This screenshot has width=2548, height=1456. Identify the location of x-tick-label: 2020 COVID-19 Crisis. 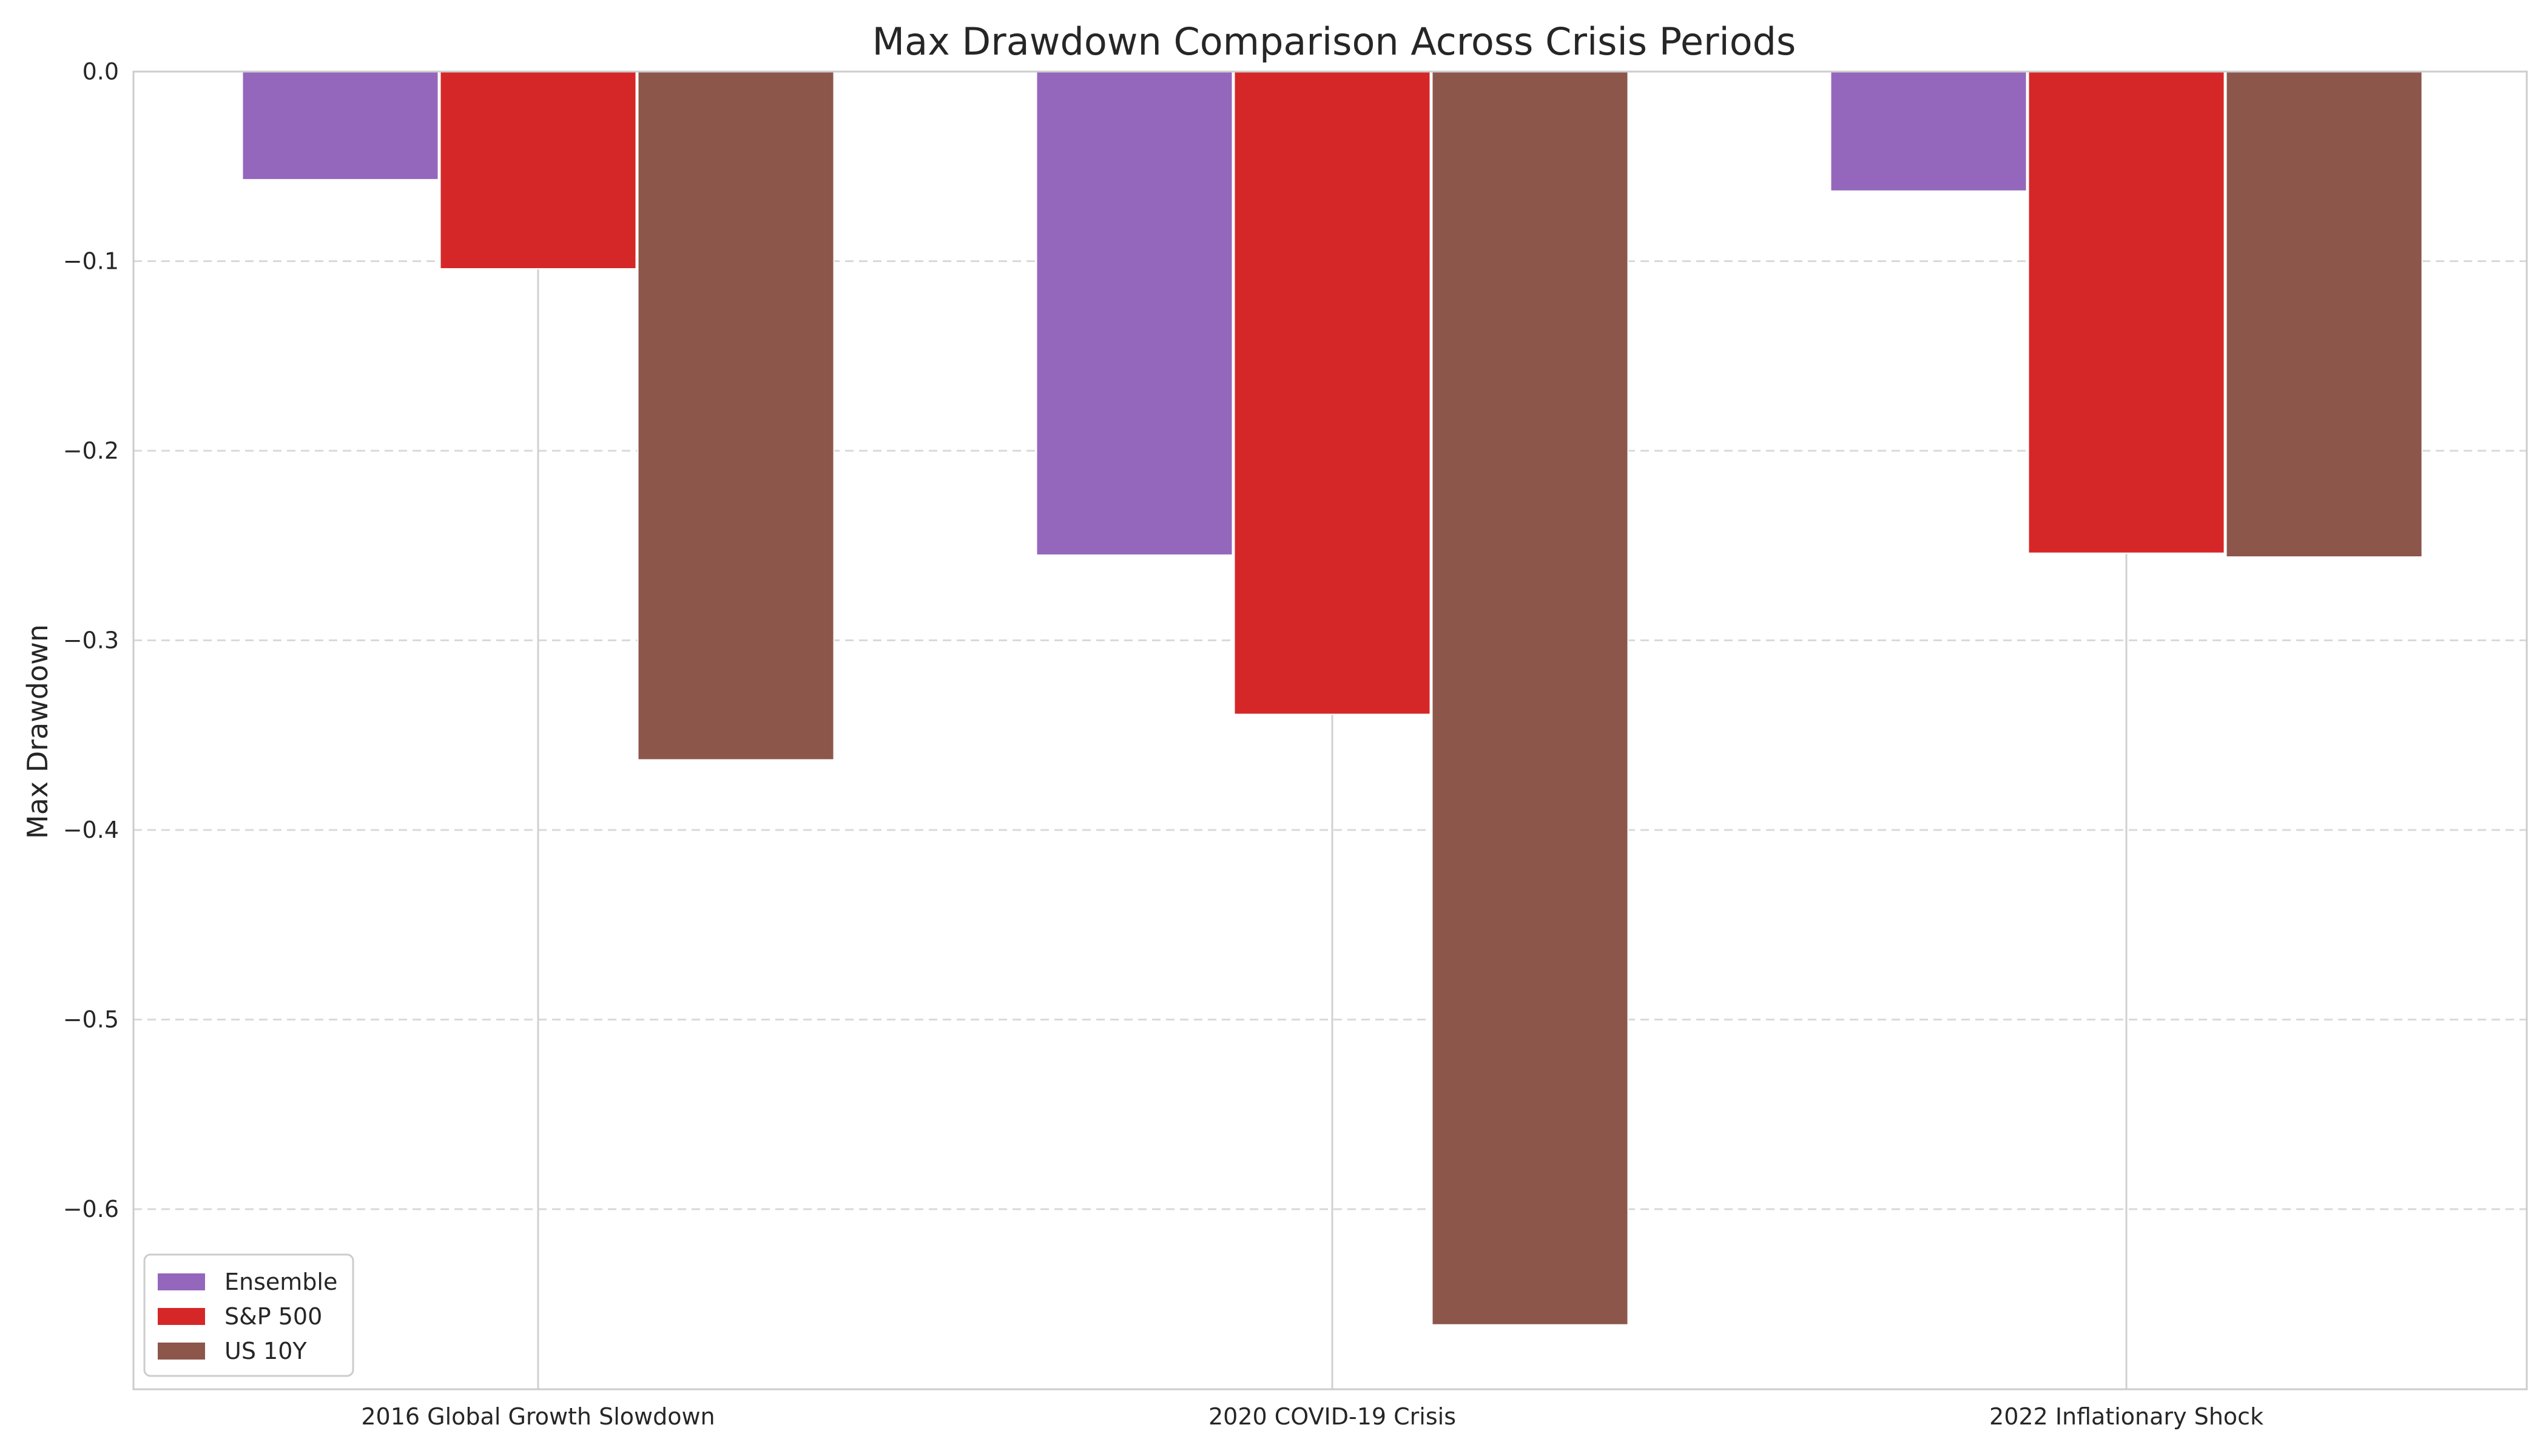
(1332, 1416).